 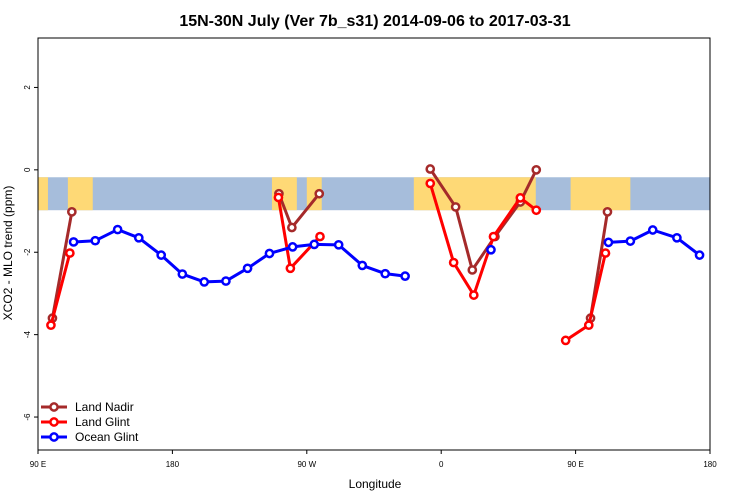 I want to click on x-tick-label: 0, so click(x=441, y=464).